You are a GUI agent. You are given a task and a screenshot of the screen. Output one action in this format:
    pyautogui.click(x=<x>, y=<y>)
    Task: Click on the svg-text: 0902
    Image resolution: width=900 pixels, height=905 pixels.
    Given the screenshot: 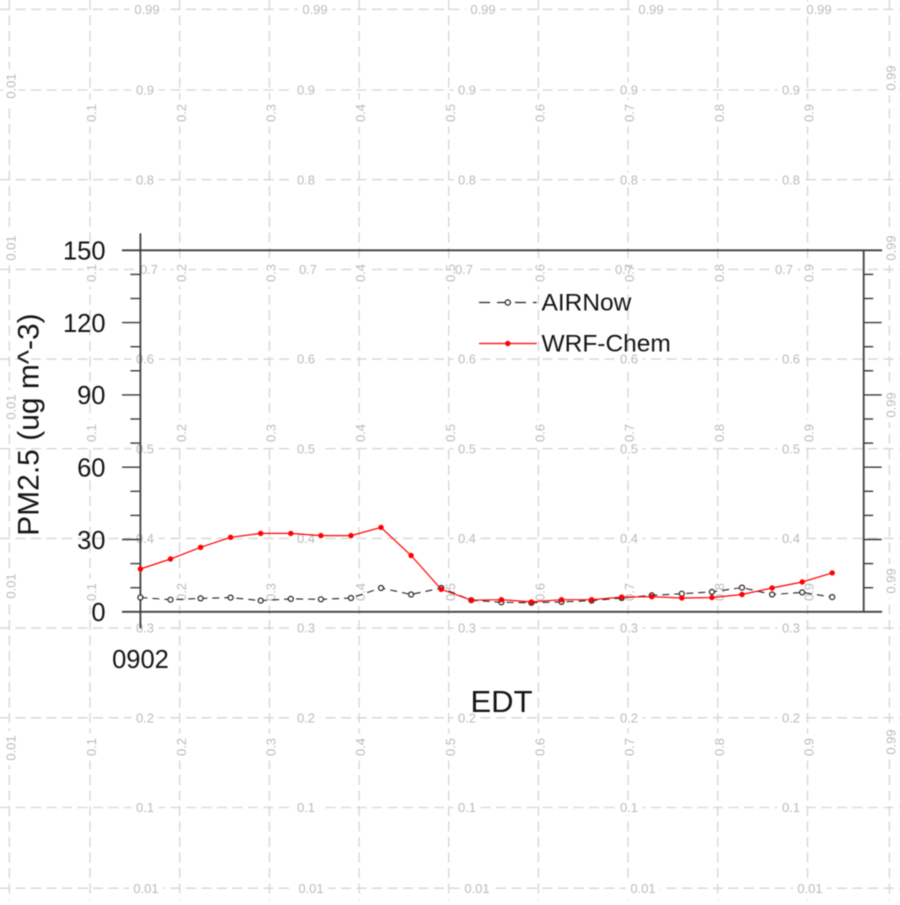 What is the action you would take?
    pyautogui.click(x=140, y=660)
    